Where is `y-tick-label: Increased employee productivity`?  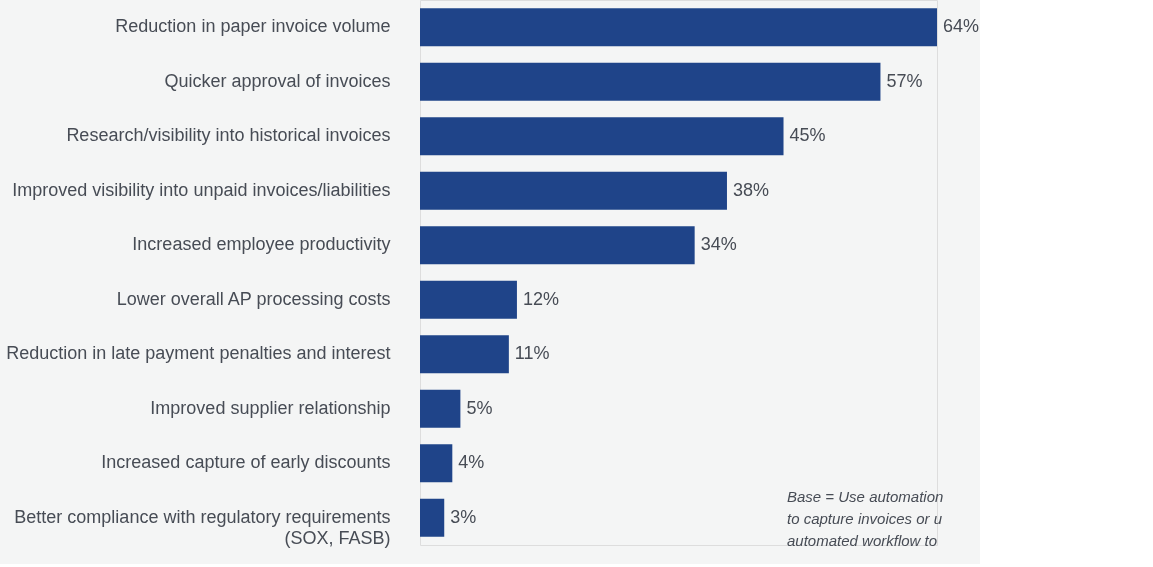
y-tick-label: Increased employee productivity is located at coordinates (261, 244).